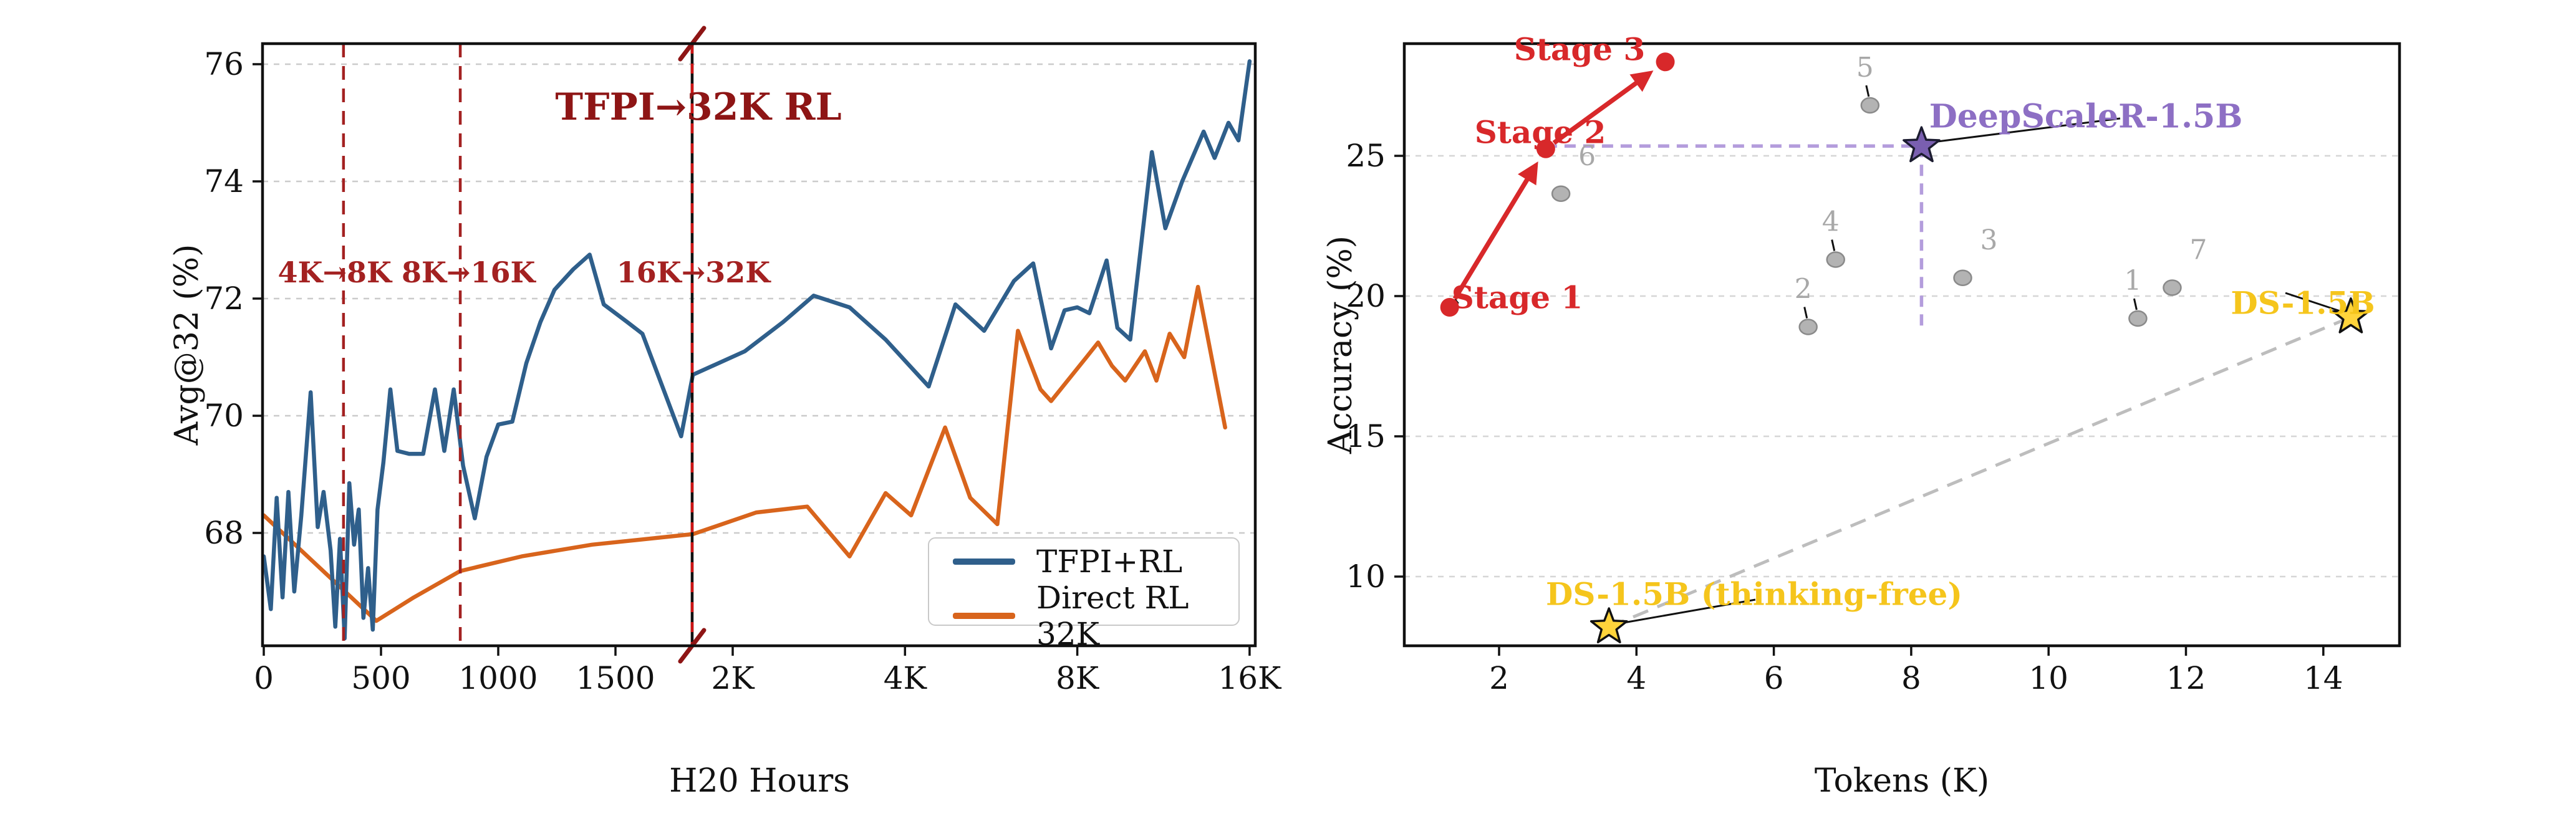 The height and width of the screenshot is (839, 2576). What do you see at coordinates (224, 533) in the screenshot?
I see `y-tick-label: 68` at bounding box center [224, 533].